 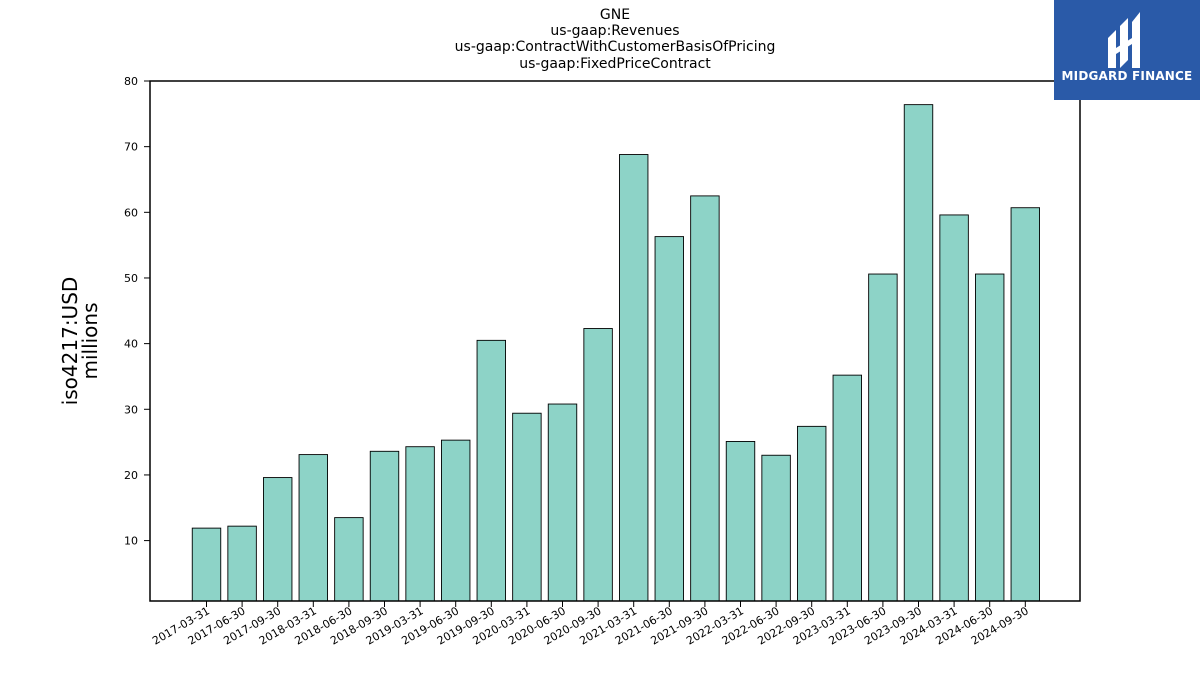 What do you see at coordinates (131, 475) in the screenshot?
I see `y-tick-label-20: 20` at bounding box center [131, 475].